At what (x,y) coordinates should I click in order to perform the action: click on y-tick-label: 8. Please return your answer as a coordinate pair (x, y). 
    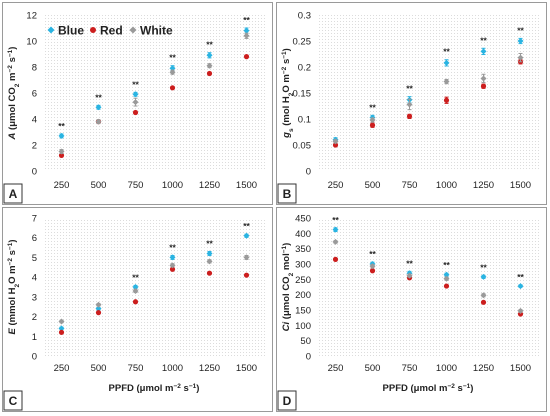
    Looking at the image, I should click on (34, 68).